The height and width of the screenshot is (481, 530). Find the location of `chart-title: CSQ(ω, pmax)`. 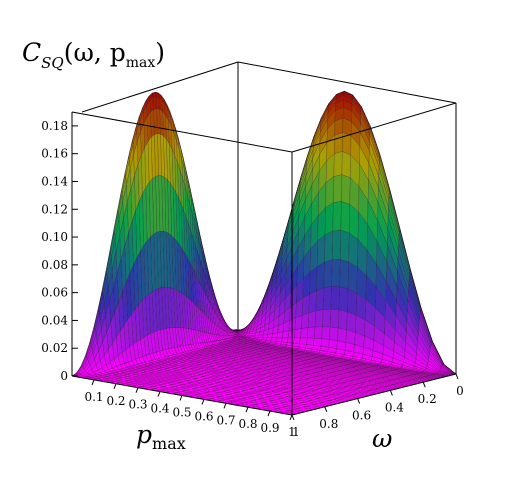

chart-title: CSQ(ω, pmax) is located at coordinates (94, 55).